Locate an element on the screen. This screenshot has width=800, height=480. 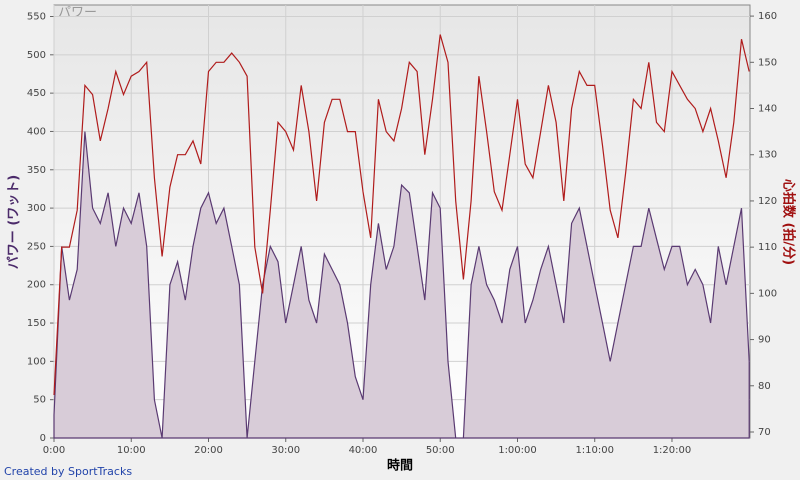
y-tick-label: 450 is located at coordinates (36, 93).